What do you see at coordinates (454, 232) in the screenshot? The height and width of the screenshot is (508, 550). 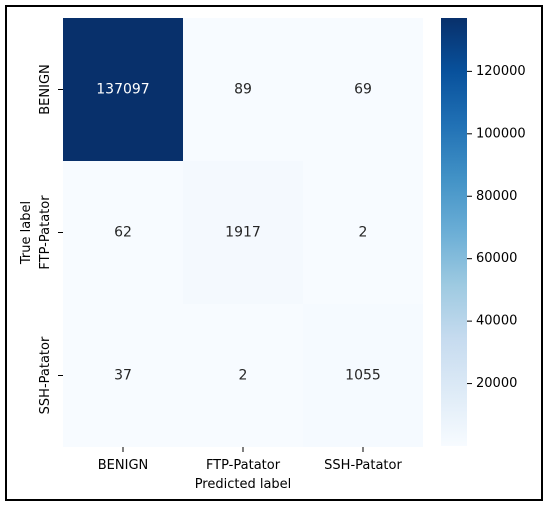 I see `colorbar` at bounding box center [454, 232].